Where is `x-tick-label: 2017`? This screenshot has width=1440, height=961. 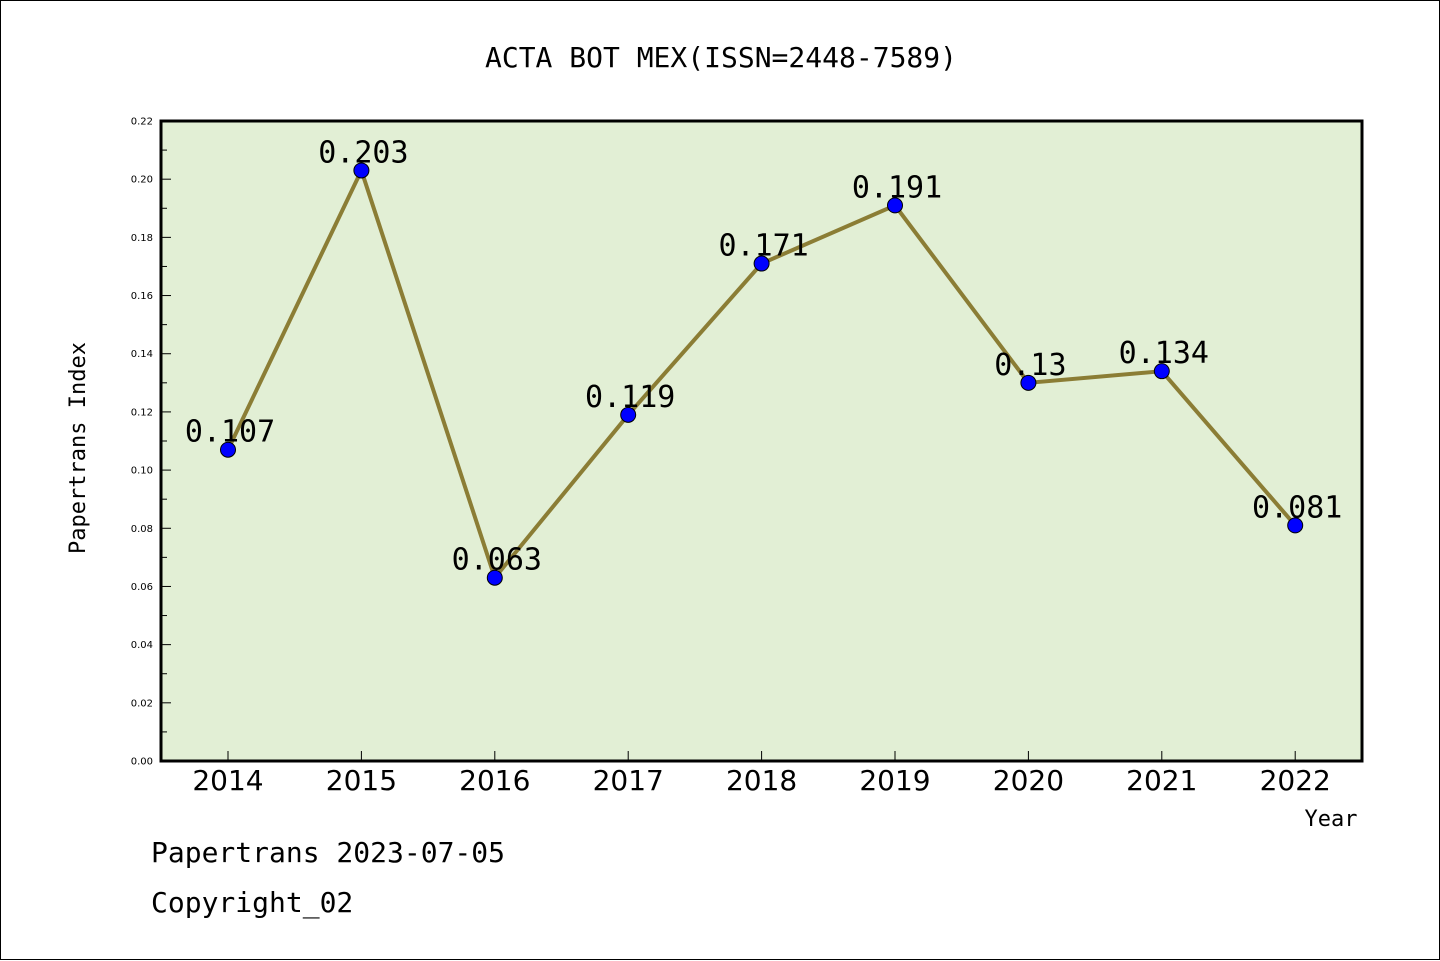
x-tick-label: 2017 is located at coordinates (628, 780).